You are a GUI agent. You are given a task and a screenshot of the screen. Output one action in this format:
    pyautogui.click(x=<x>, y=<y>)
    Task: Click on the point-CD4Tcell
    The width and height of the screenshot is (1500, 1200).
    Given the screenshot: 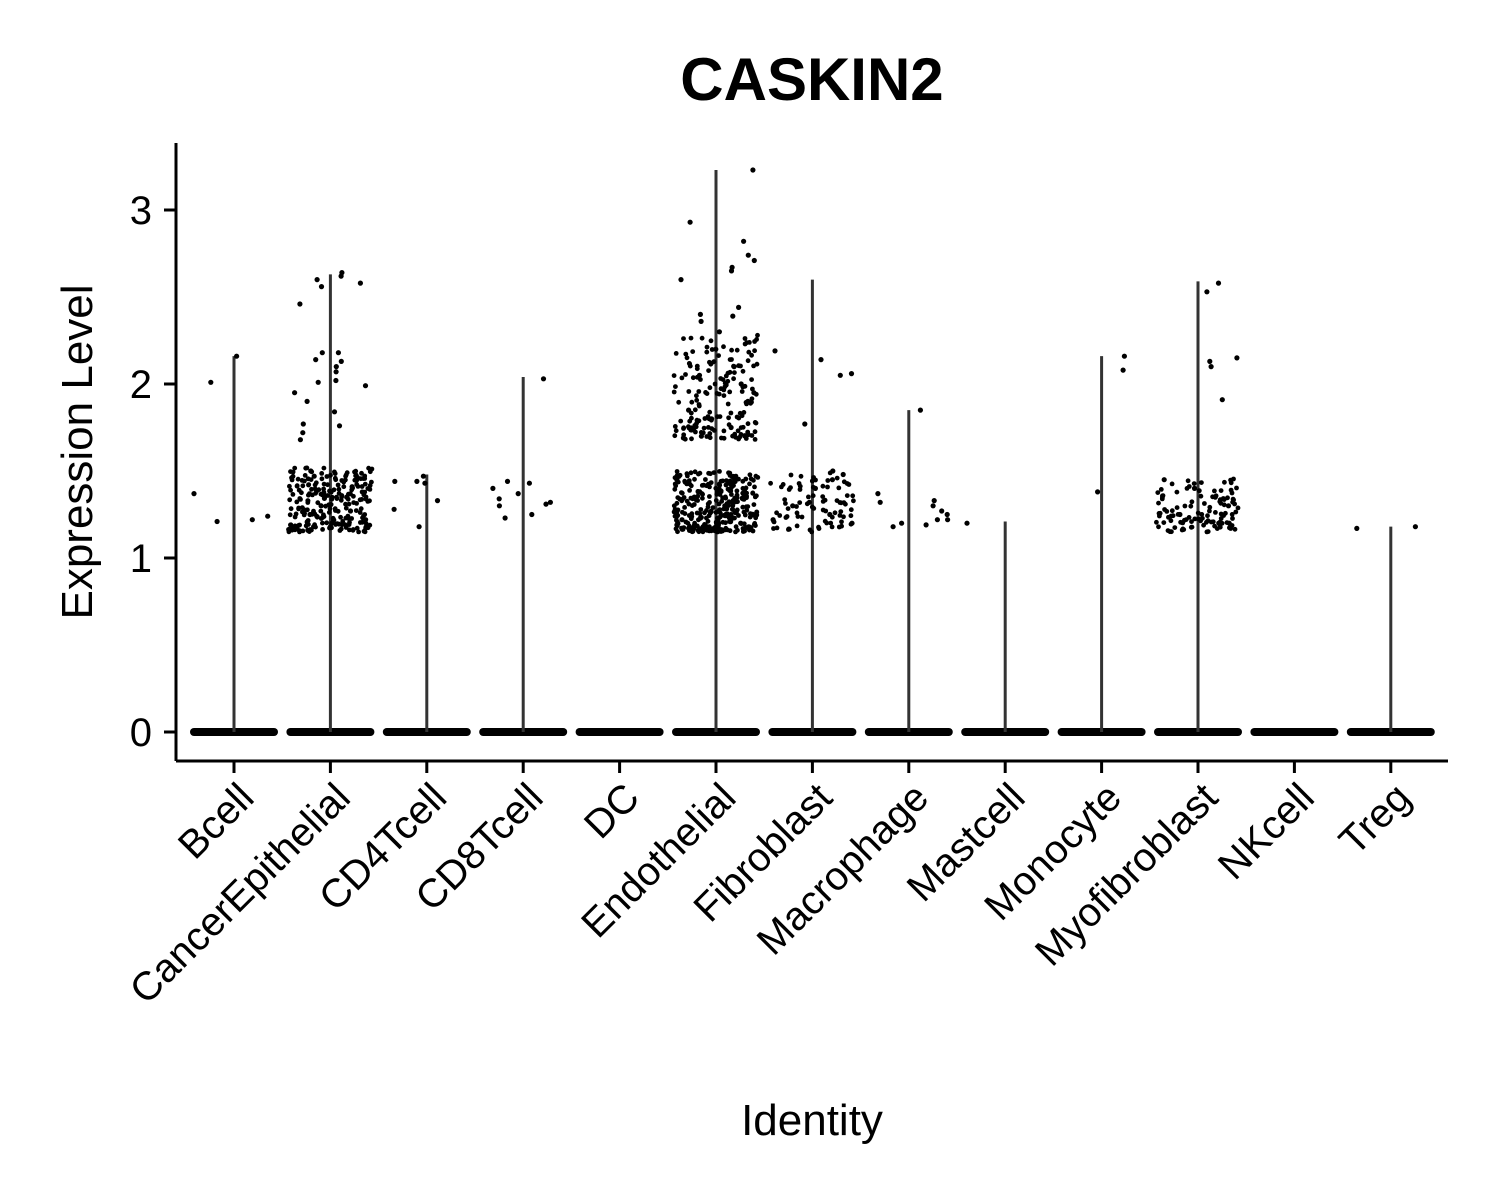 What is the action you would take?
    pyautogui.click(x=423, y=476)
    